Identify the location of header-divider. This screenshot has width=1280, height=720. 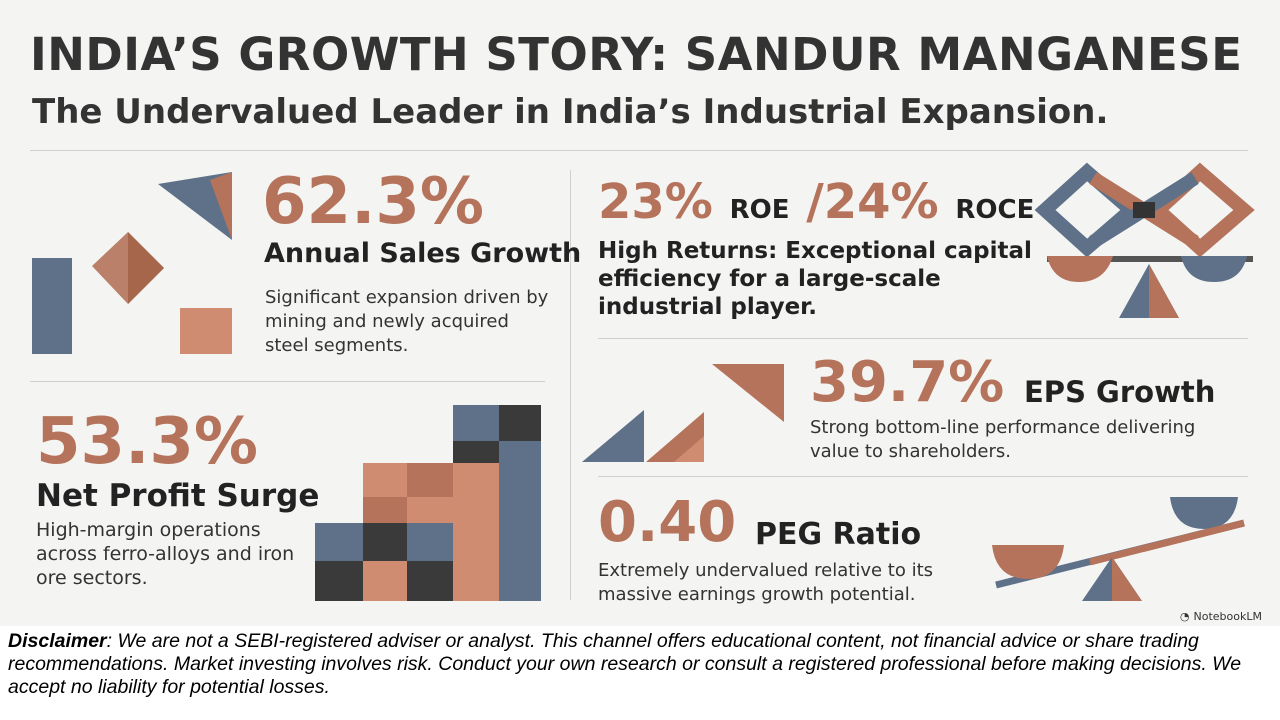
(639, 150).